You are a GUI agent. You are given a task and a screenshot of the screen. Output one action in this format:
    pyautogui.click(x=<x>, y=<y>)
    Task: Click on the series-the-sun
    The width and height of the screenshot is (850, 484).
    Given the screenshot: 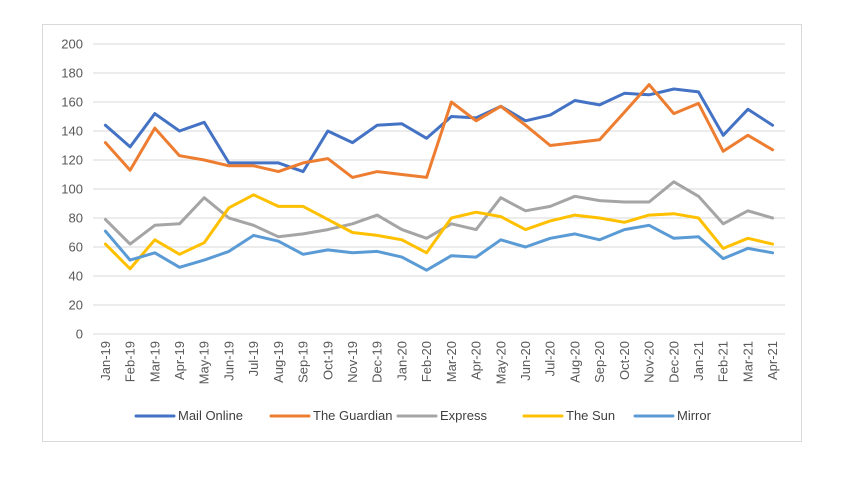 What is the action you would take?
    pyautogui.click(x=439, y=232)
    